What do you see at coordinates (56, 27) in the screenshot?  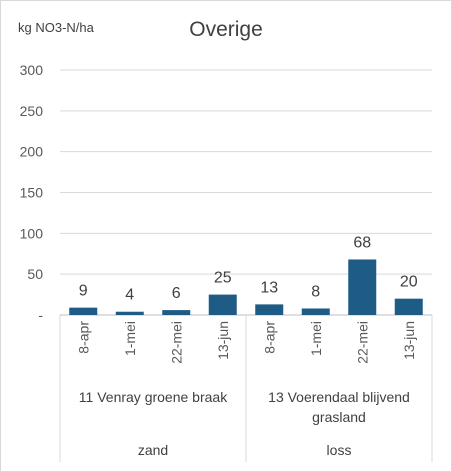 I see `y-axis-label: kg NO3-N/ha` at bounding box center [56, 27].